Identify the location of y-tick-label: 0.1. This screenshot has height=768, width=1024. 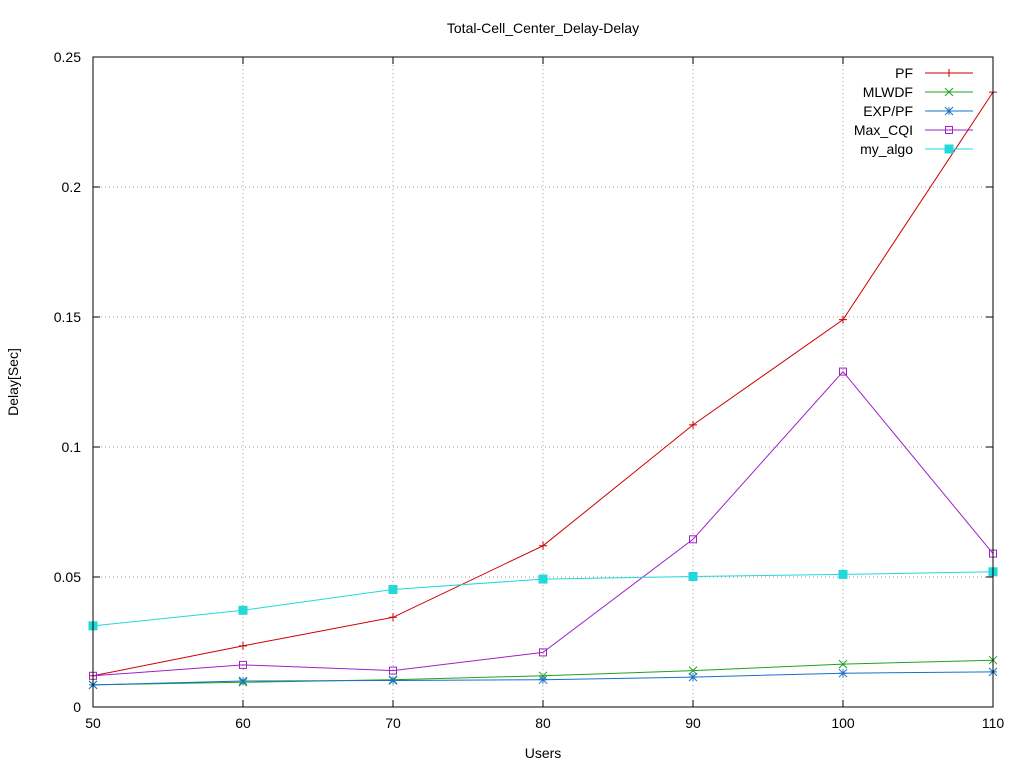
(72, 447).